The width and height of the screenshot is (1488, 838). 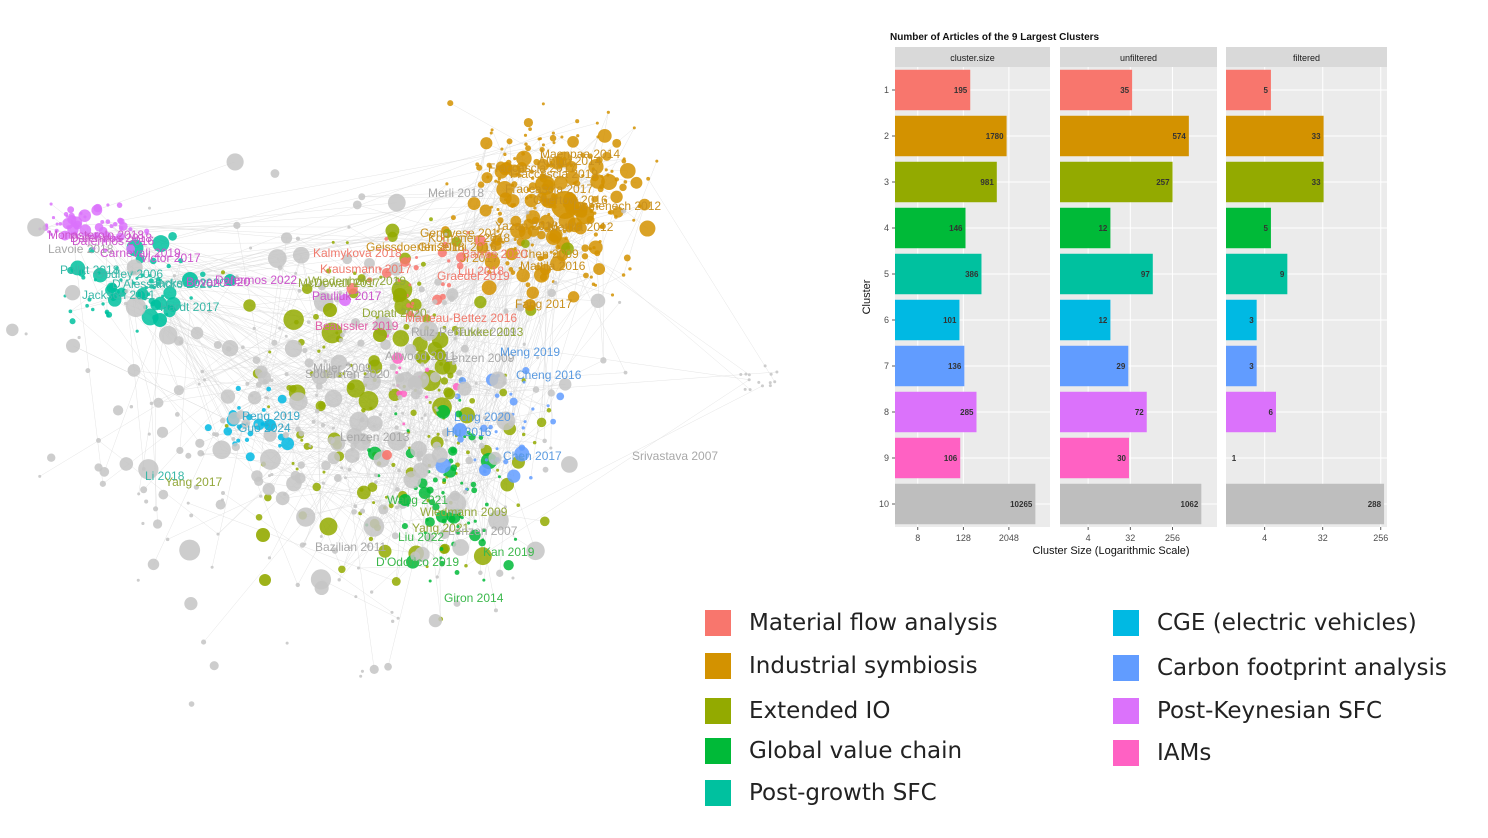 I want to click on network-node-label: Allwood 2011, so click(x=420, y=356).